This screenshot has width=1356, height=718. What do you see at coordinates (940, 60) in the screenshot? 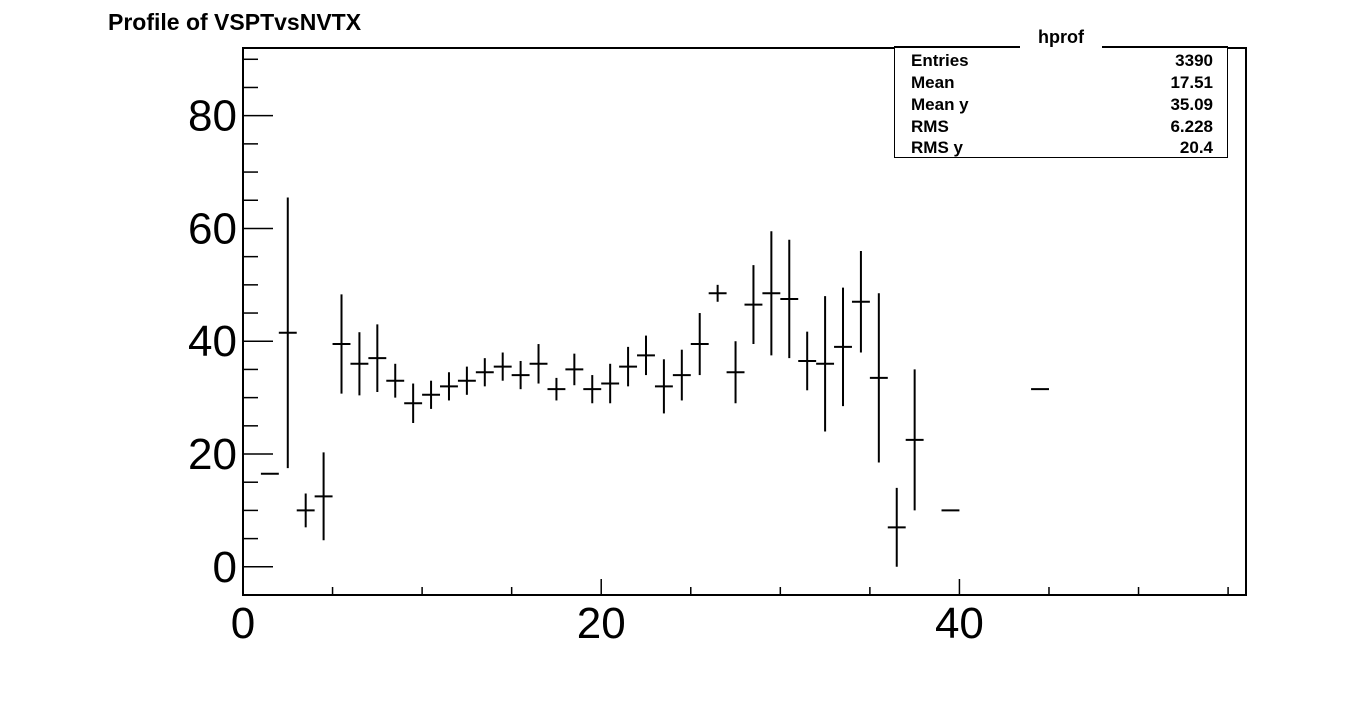
I see `stat-label: Entries` at bounding box center [940, 60].